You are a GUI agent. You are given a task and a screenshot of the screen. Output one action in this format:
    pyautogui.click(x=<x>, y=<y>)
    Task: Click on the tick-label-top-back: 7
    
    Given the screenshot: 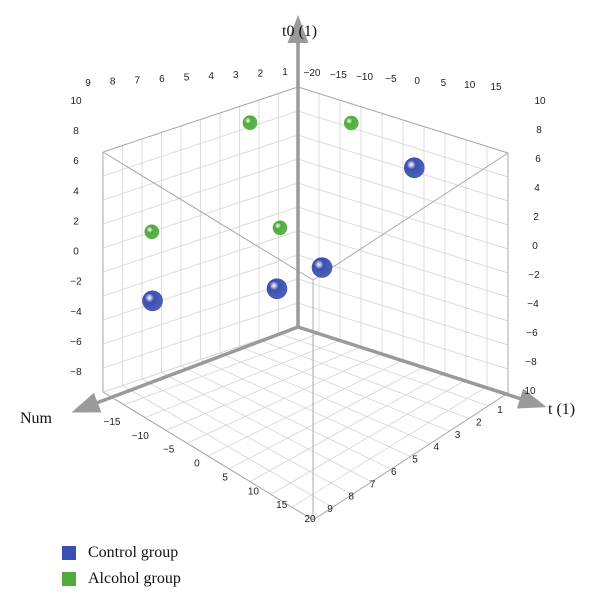 What is the action you would take?
    pyautogui.click(x=137, y=80)
    